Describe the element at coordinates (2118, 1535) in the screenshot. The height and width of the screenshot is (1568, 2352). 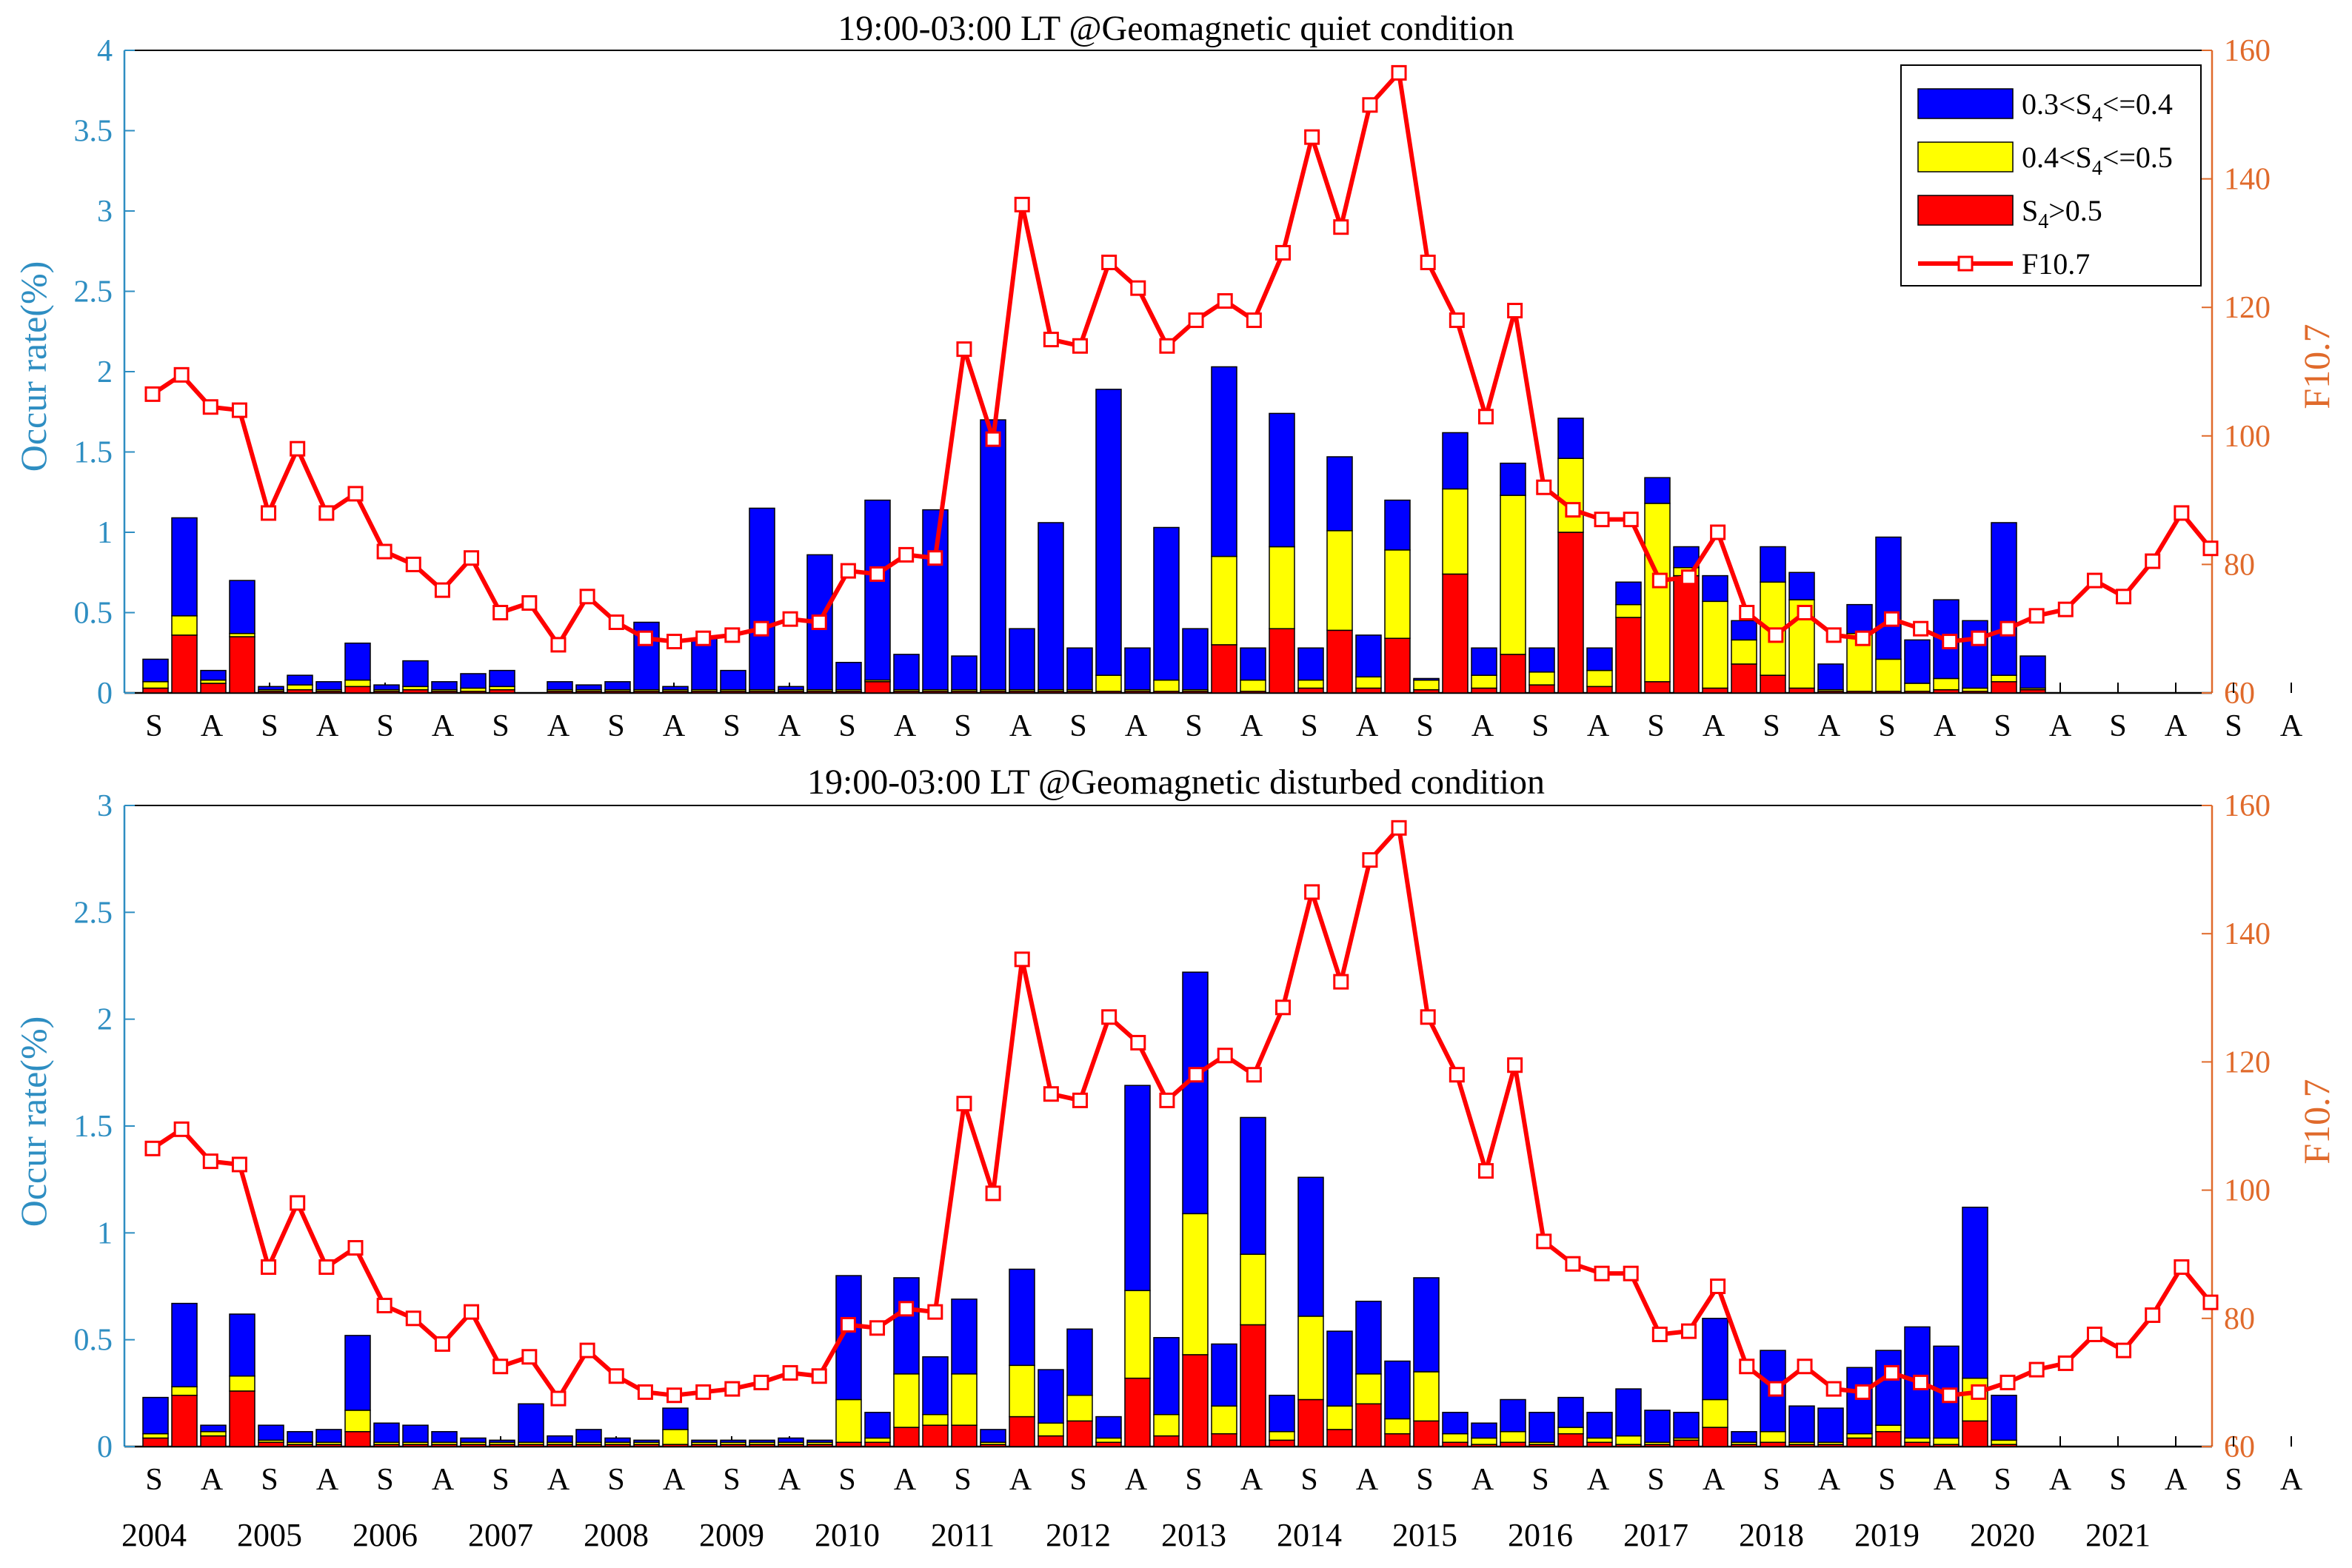
I see `year-label: 2021` at that location.